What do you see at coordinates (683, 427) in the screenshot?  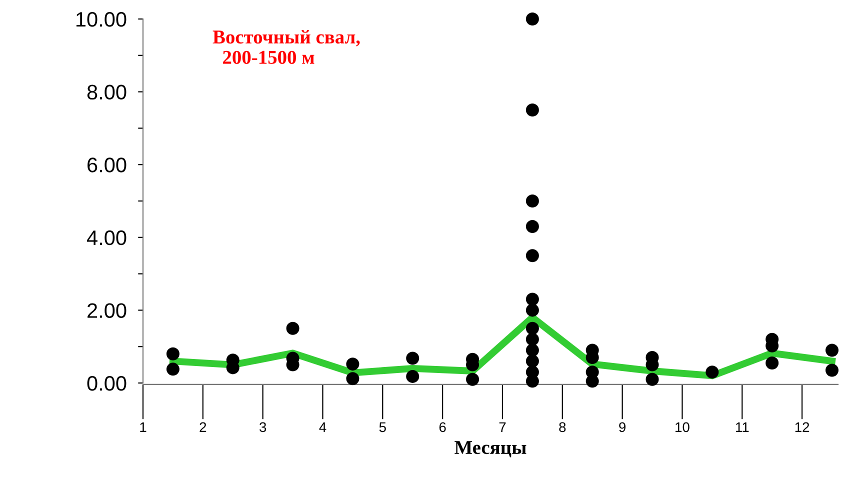 I see `x-tick-label: 10` at bounding box center [683, 427].